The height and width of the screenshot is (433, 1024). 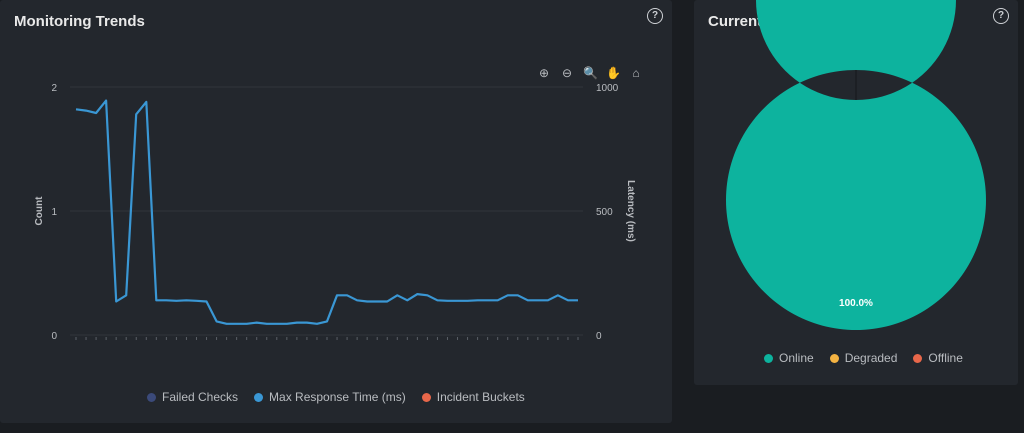 What do you see at coordinates (426, 397) in the screenshot?
I see `legend-dot-incident-buckets` at bounding box center [426, 397].